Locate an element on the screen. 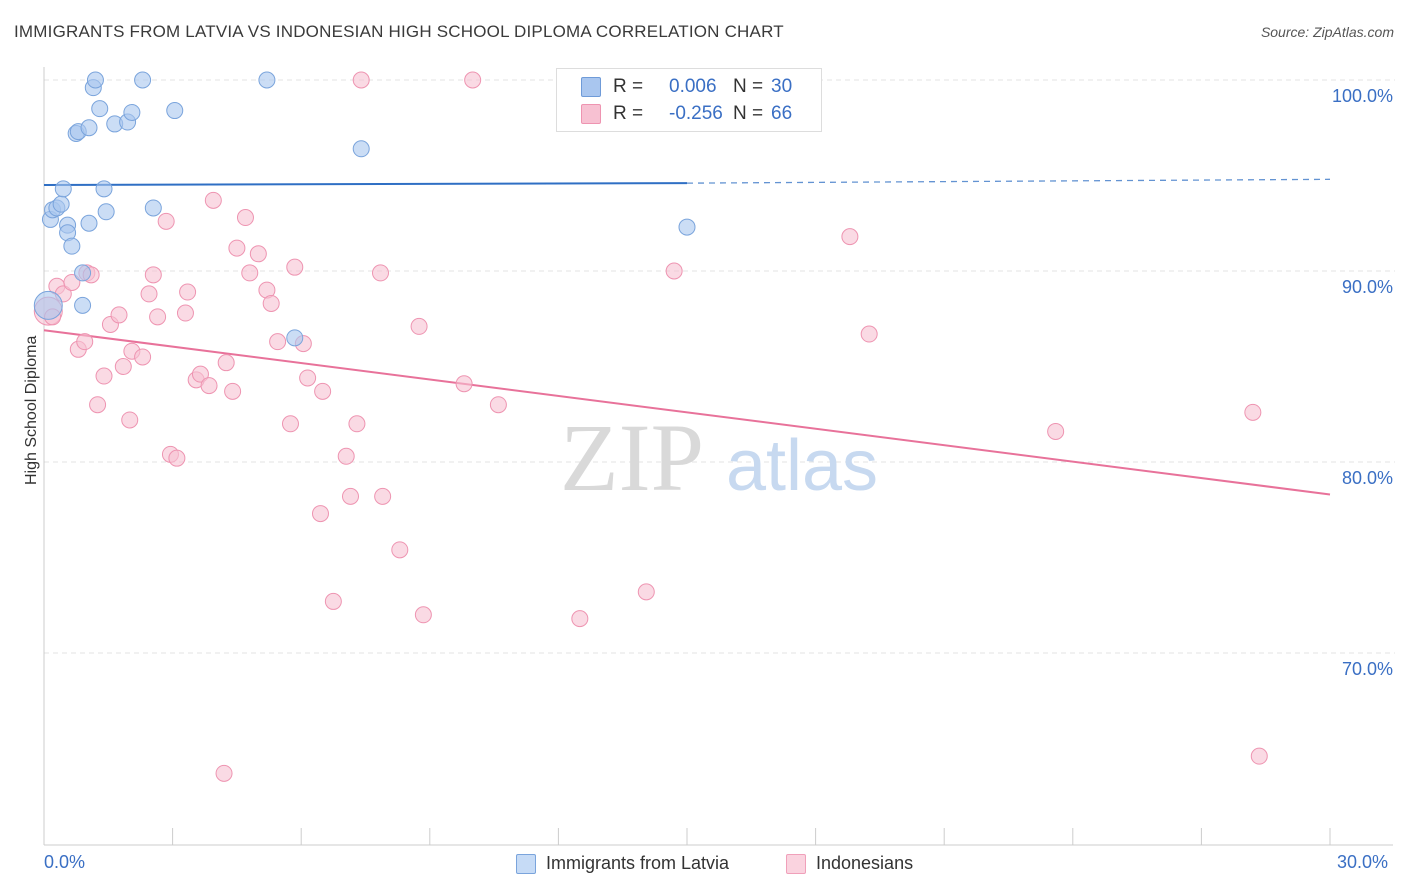 The height and width of the screenshot is (892, 1406). y-tick-label-80: 80.0% is located at coordinates (1367, 478).